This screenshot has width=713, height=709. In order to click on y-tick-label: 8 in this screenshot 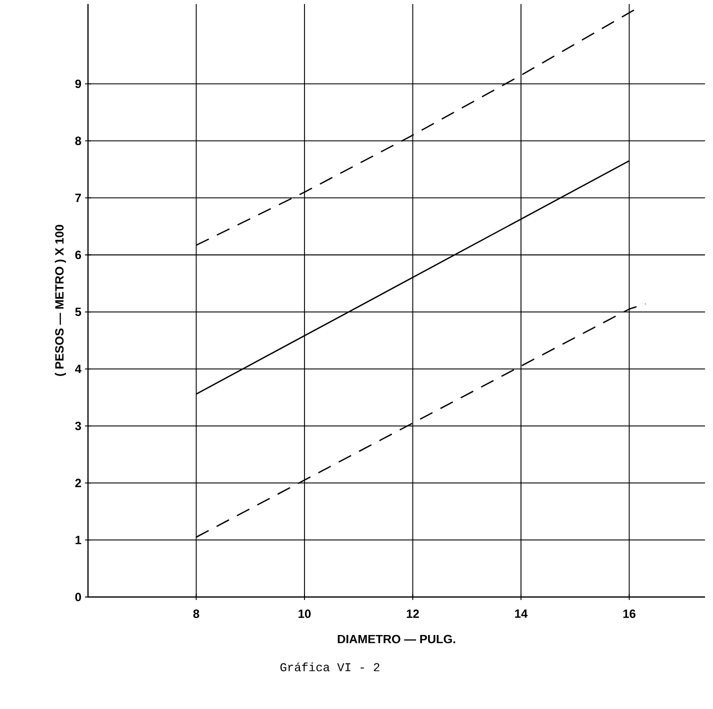, I will do `click(78, 141)`.